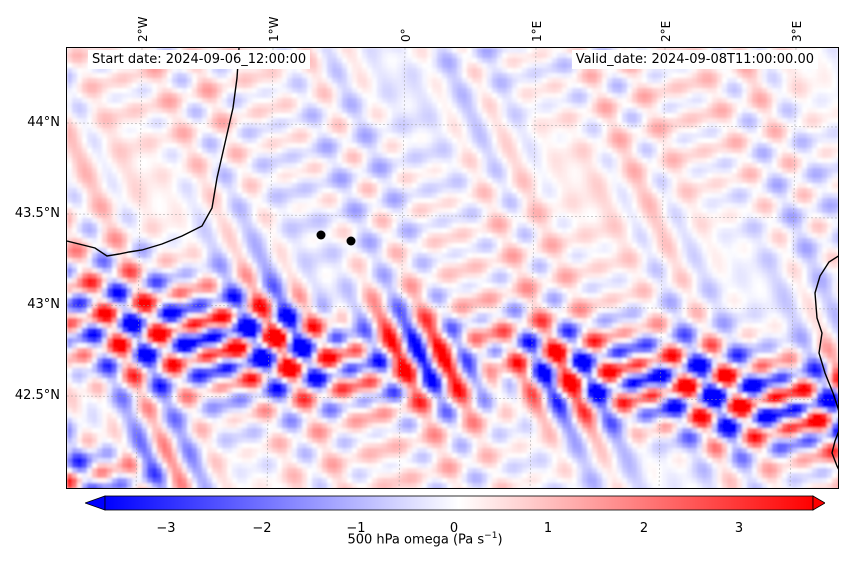 The width and height of the screenshot is (850, 562). Describe the element at coordinates (694, 59) in the screenshot. I see `valid-date-label: Valid_date: 2024-09-08T11:00:00.00` at that location.